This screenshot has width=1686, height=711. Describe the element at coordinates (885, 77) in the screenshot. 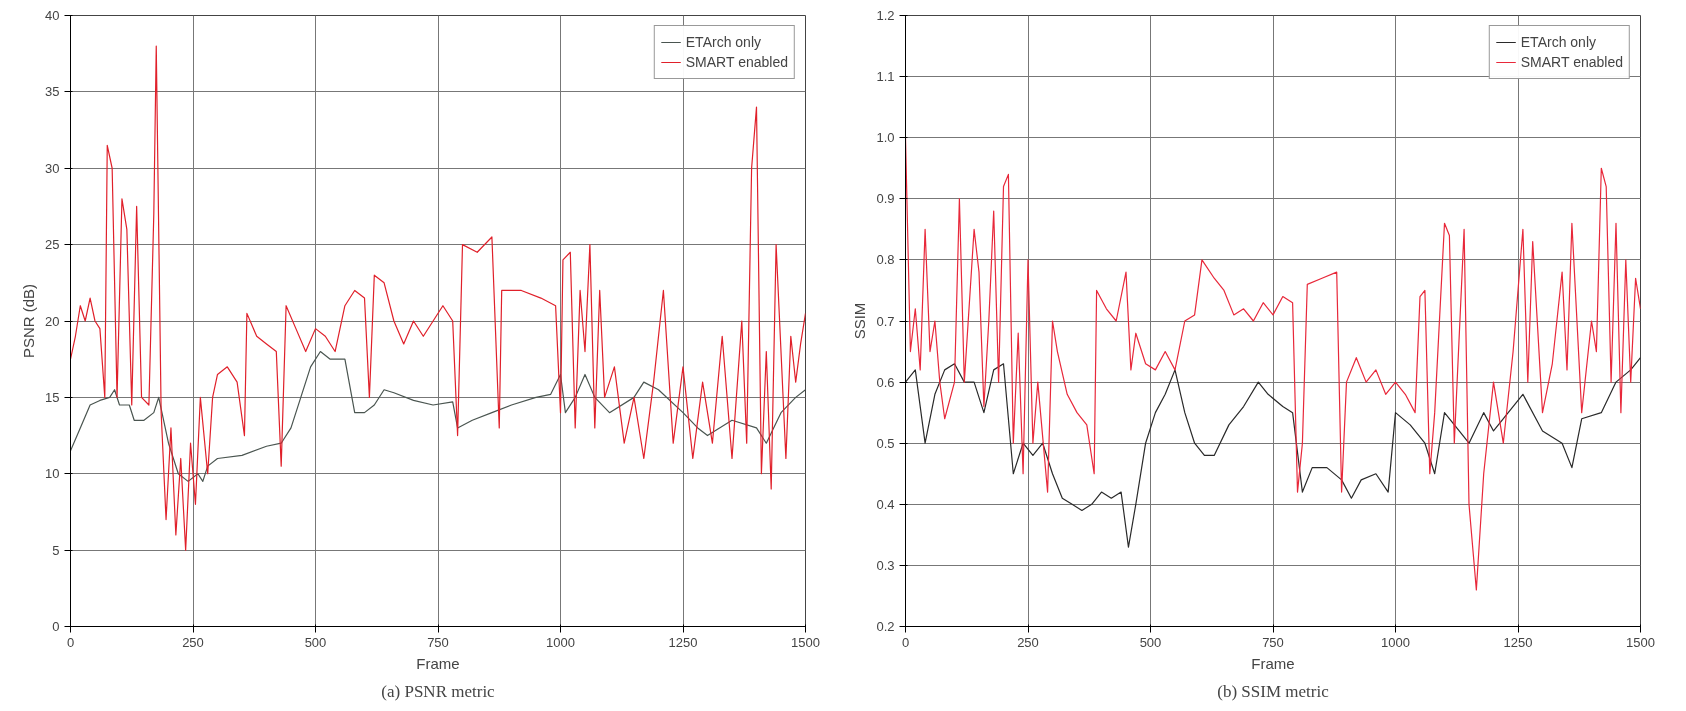

I see `y-tick-label: 1.1` at that location.